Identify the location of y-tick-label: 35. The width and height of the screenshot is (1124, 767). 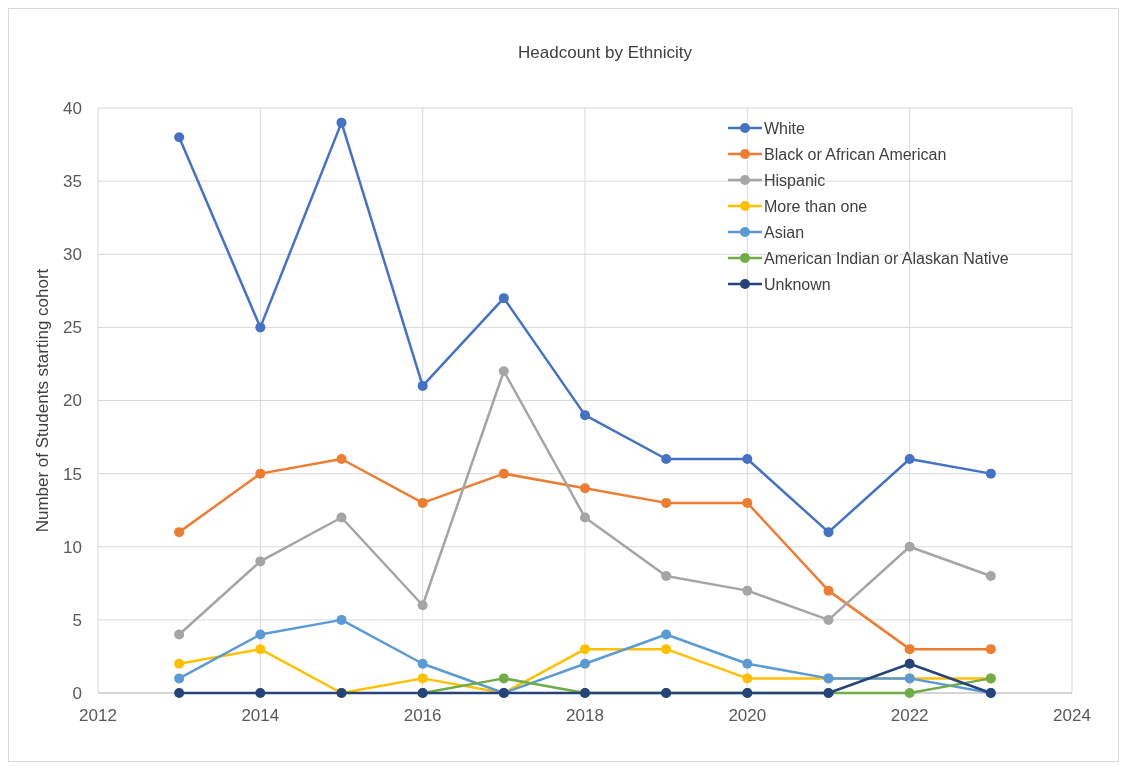
(72, 182).